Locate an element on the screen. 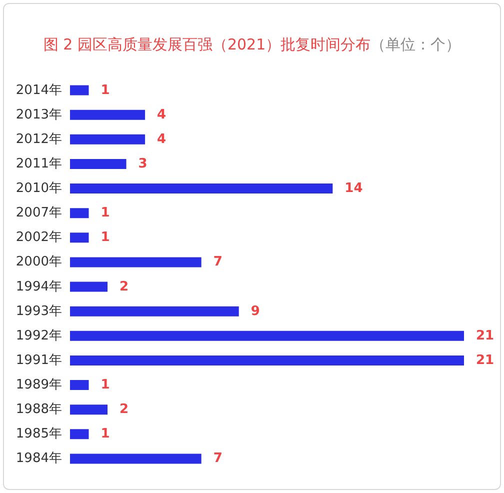 Image resolution: width=504 pixels, height=493 pixels. y-tick-label: 2014年 is located at coordinates (39, 90).